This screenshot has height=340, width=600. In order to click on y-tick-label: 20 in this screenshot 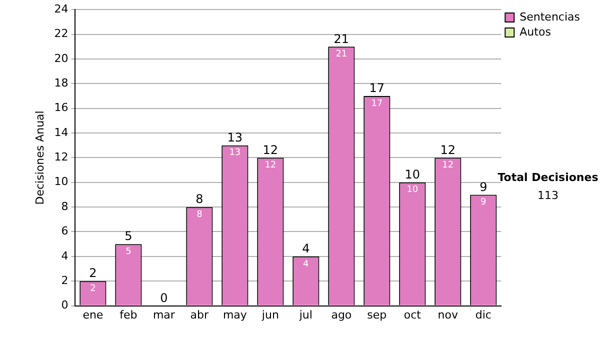, I will do `click(61, 58)`.